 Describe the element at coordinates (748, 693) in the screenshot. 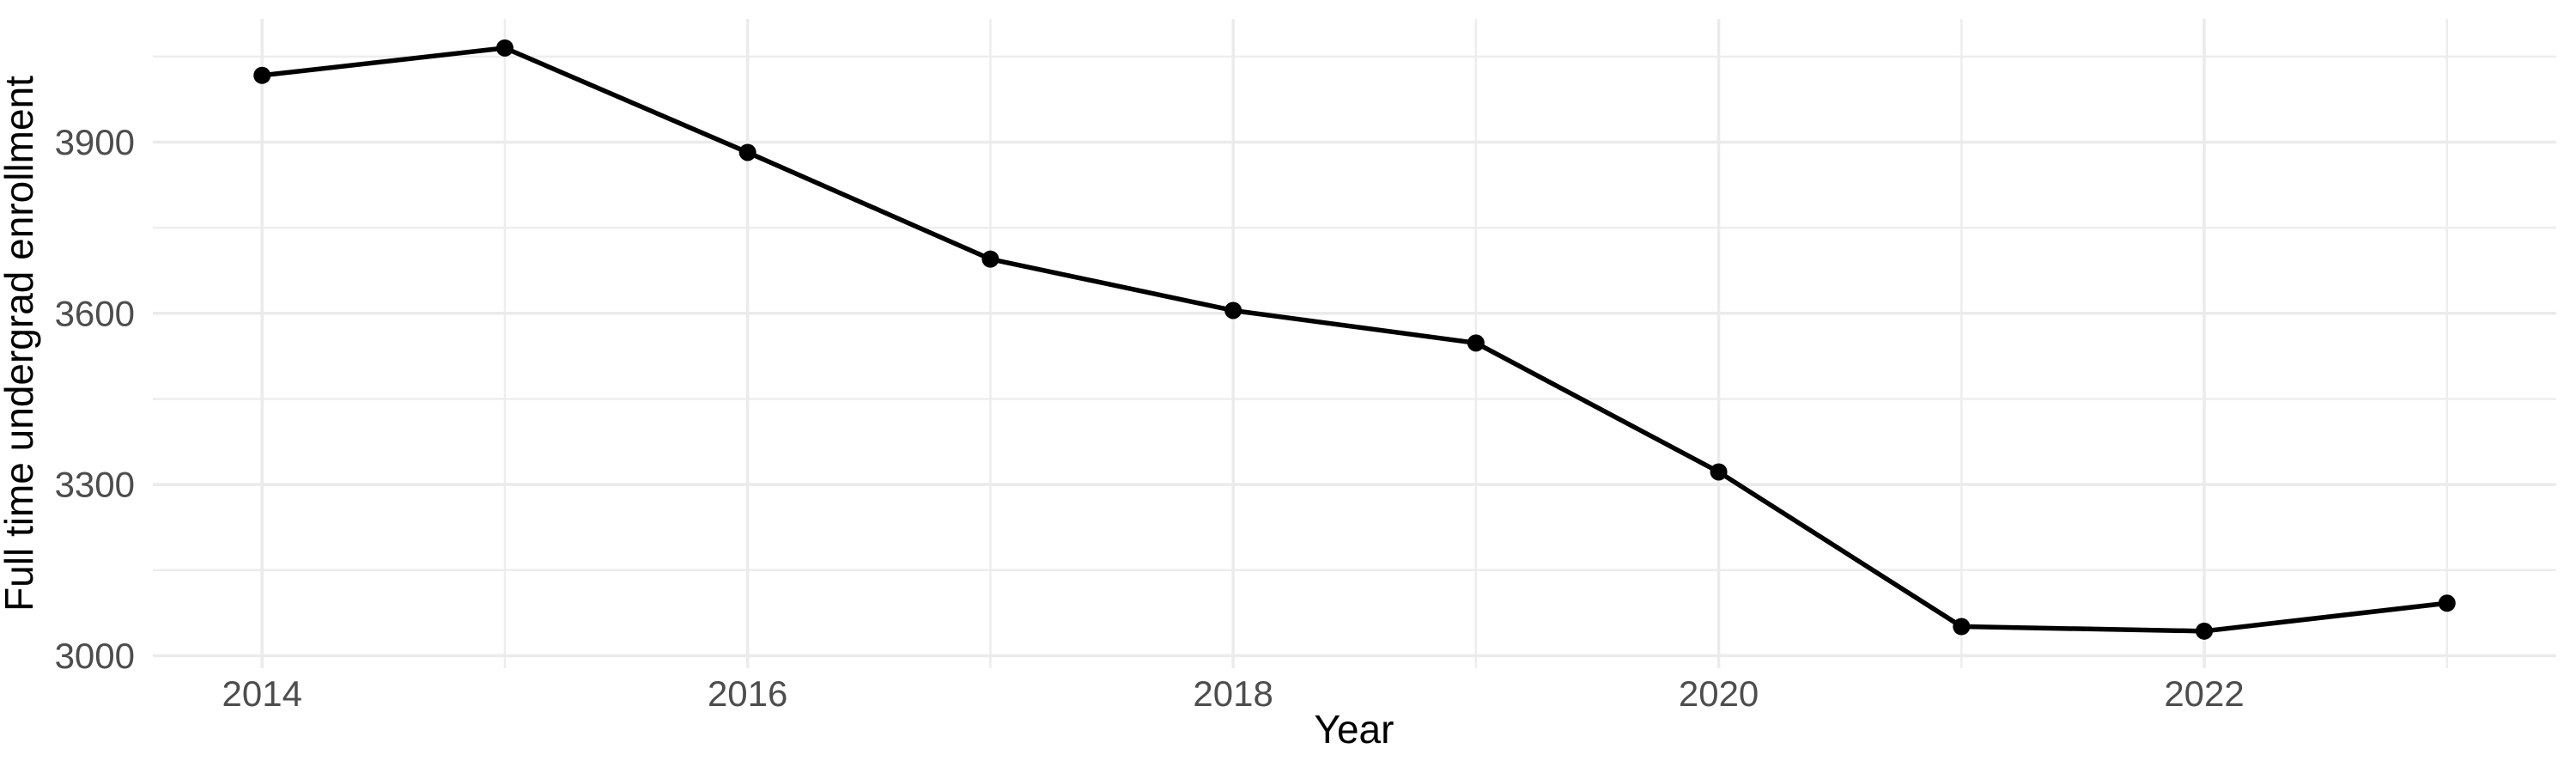

I see `x-tick-label: 2016` at that location.